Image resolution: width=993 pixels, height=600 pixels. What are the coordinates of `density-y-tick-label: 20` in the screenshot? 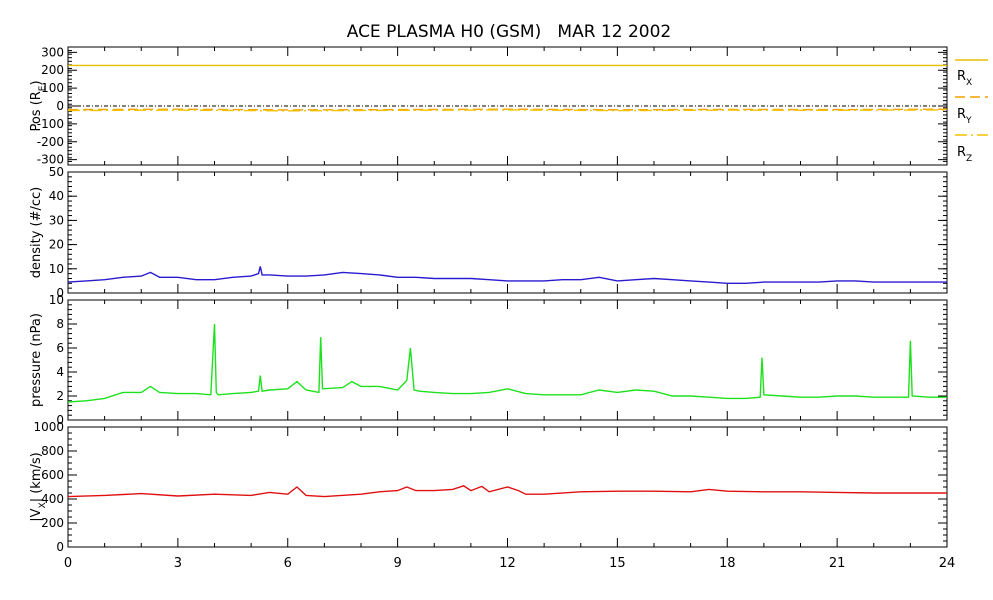 It's located at (56, 245).